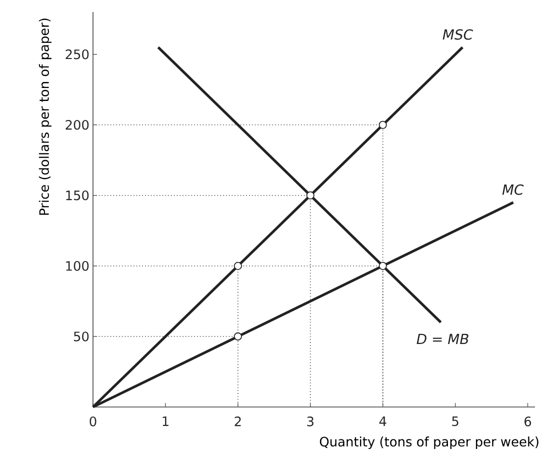 Image resolution: width=545 pixels, height=469 pixels. What do you see at coordinates (81, 337) in the screenshot?
I see `y-tick-label: 50` at bounding box center [81, 337].